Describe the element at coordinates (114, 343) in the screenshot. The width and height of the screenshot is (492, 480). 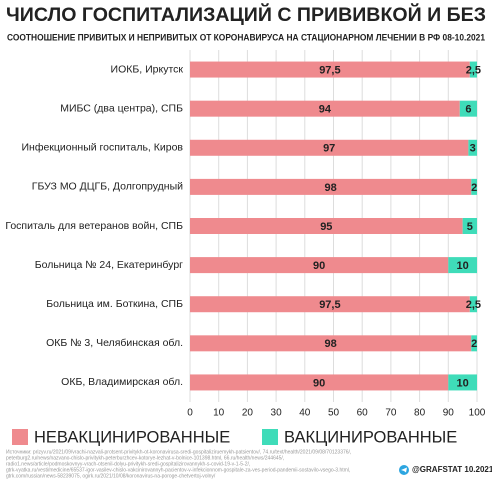
I see `y-tick-label: ОКБ № 3, Челябинская обл.` at that location.